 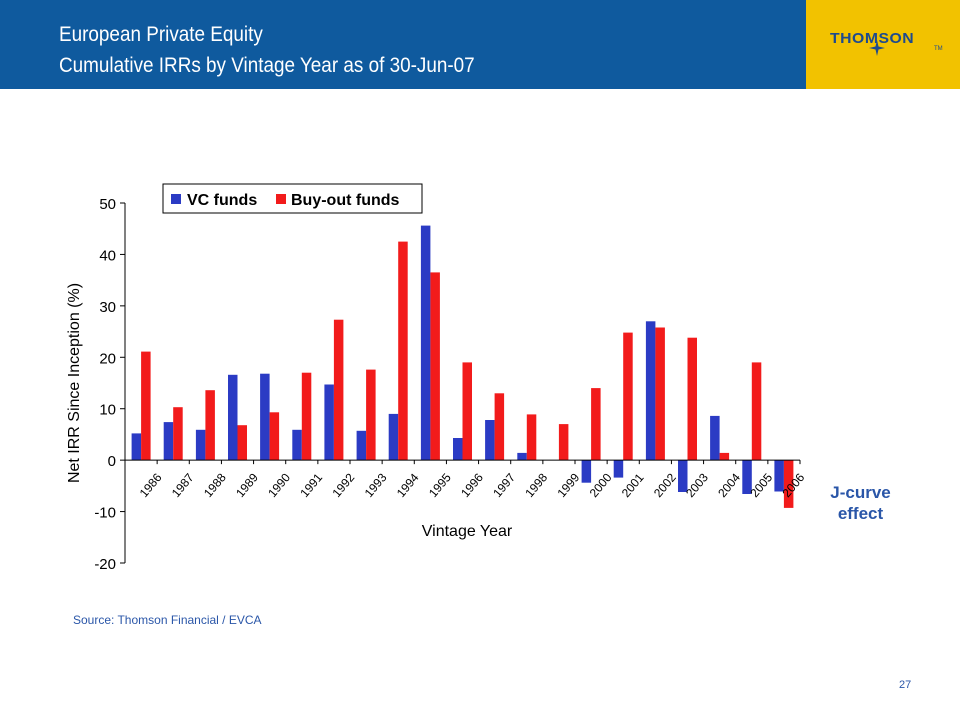 I want to click on bar-vc-1991, so click(x=297, y=445).